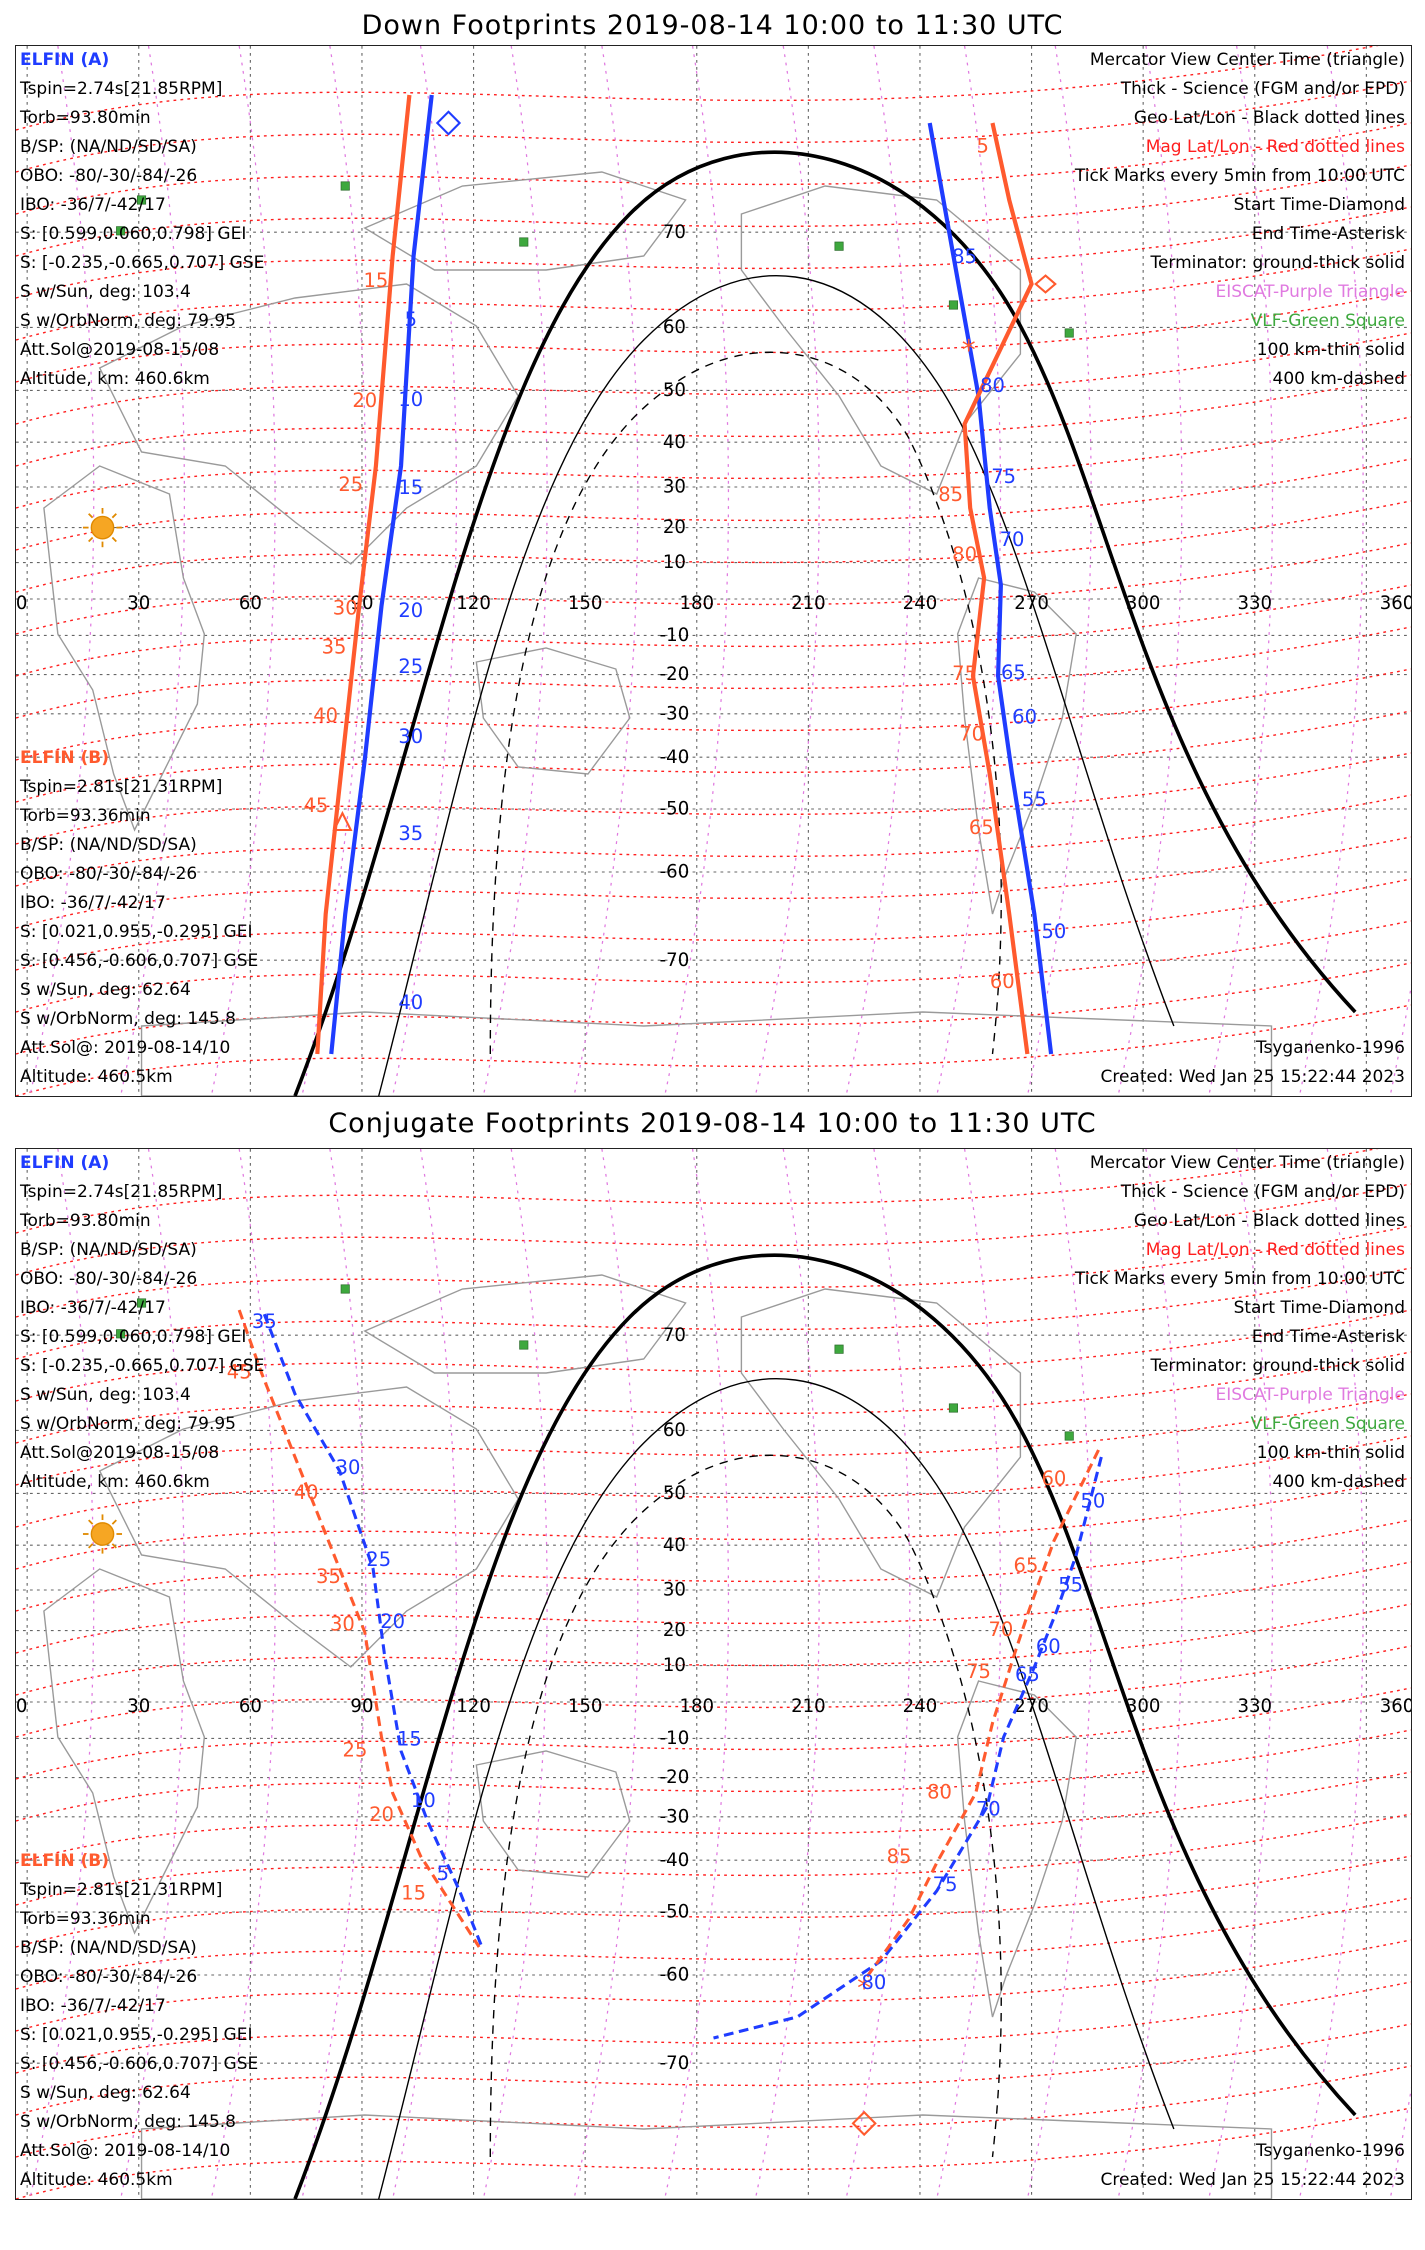 This screenshot has height=2250, width=1425. What do you see at coordinates (675, 1860) in the screenshot?
I see `lat-tick-label: -40` at bounding box center [675, 1860].